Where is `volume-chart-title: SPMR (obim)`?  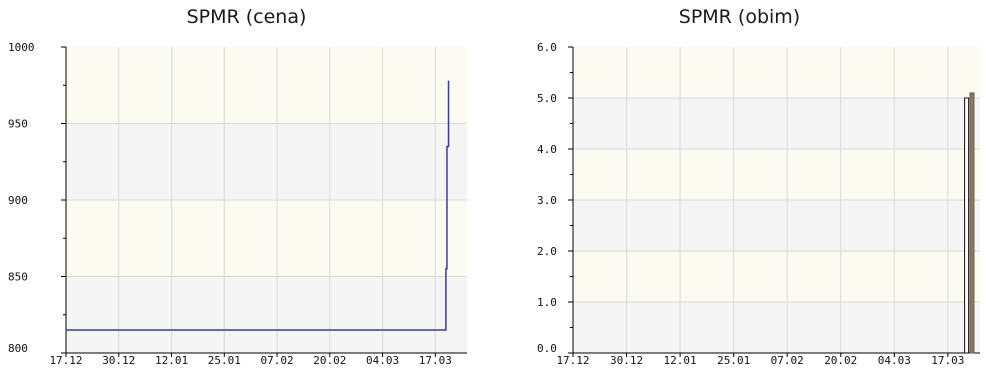 volume-chart-title: SPMR (obim) is located at coordinates (739, 17).